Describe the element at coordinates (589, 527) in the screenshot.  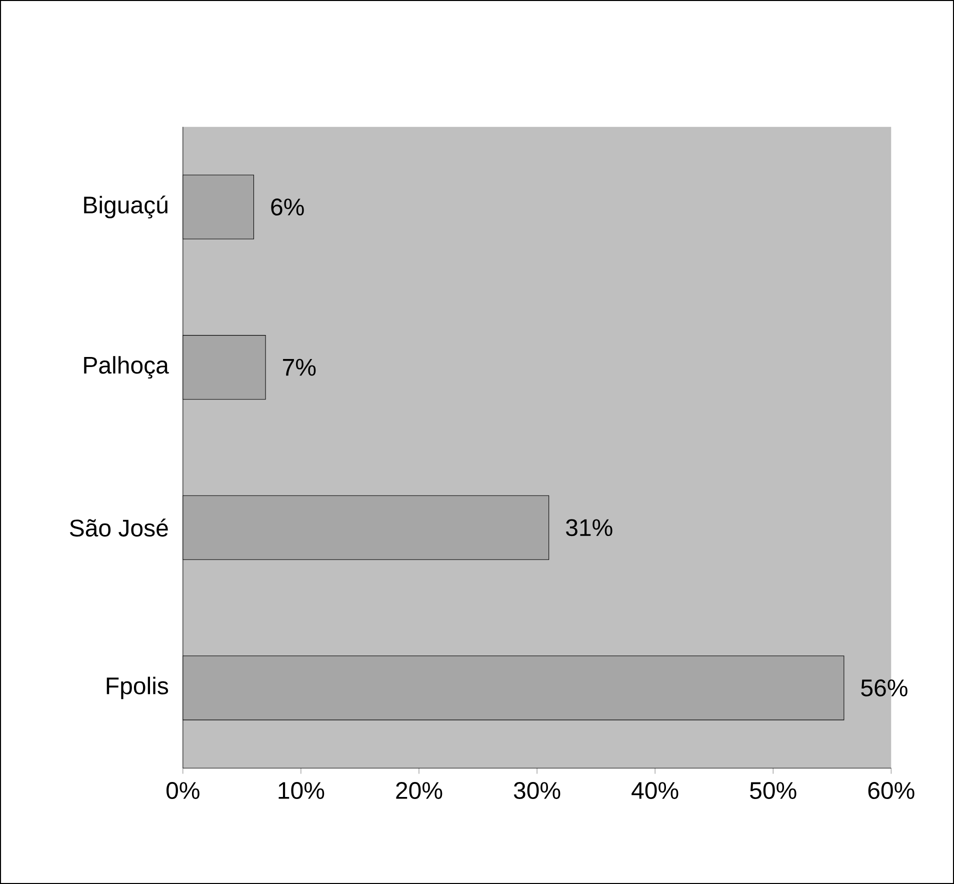
I see `data-label: 31%` at that location.